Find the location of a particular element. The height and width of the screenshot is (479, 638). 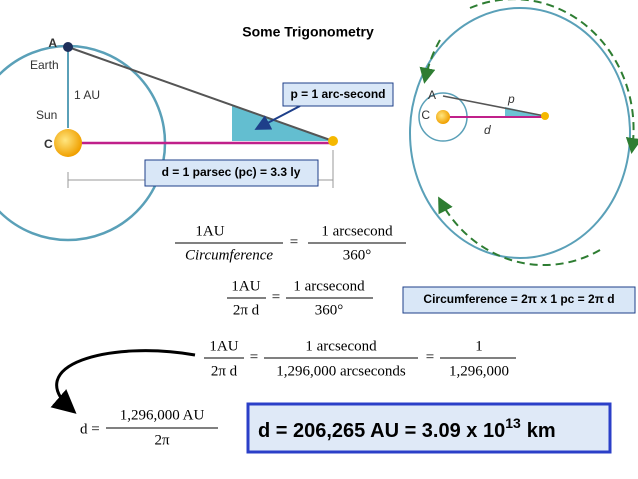

callout-text: d = 1 parsec (pc) = 3.3 ly is located at coordinates (231, 172).